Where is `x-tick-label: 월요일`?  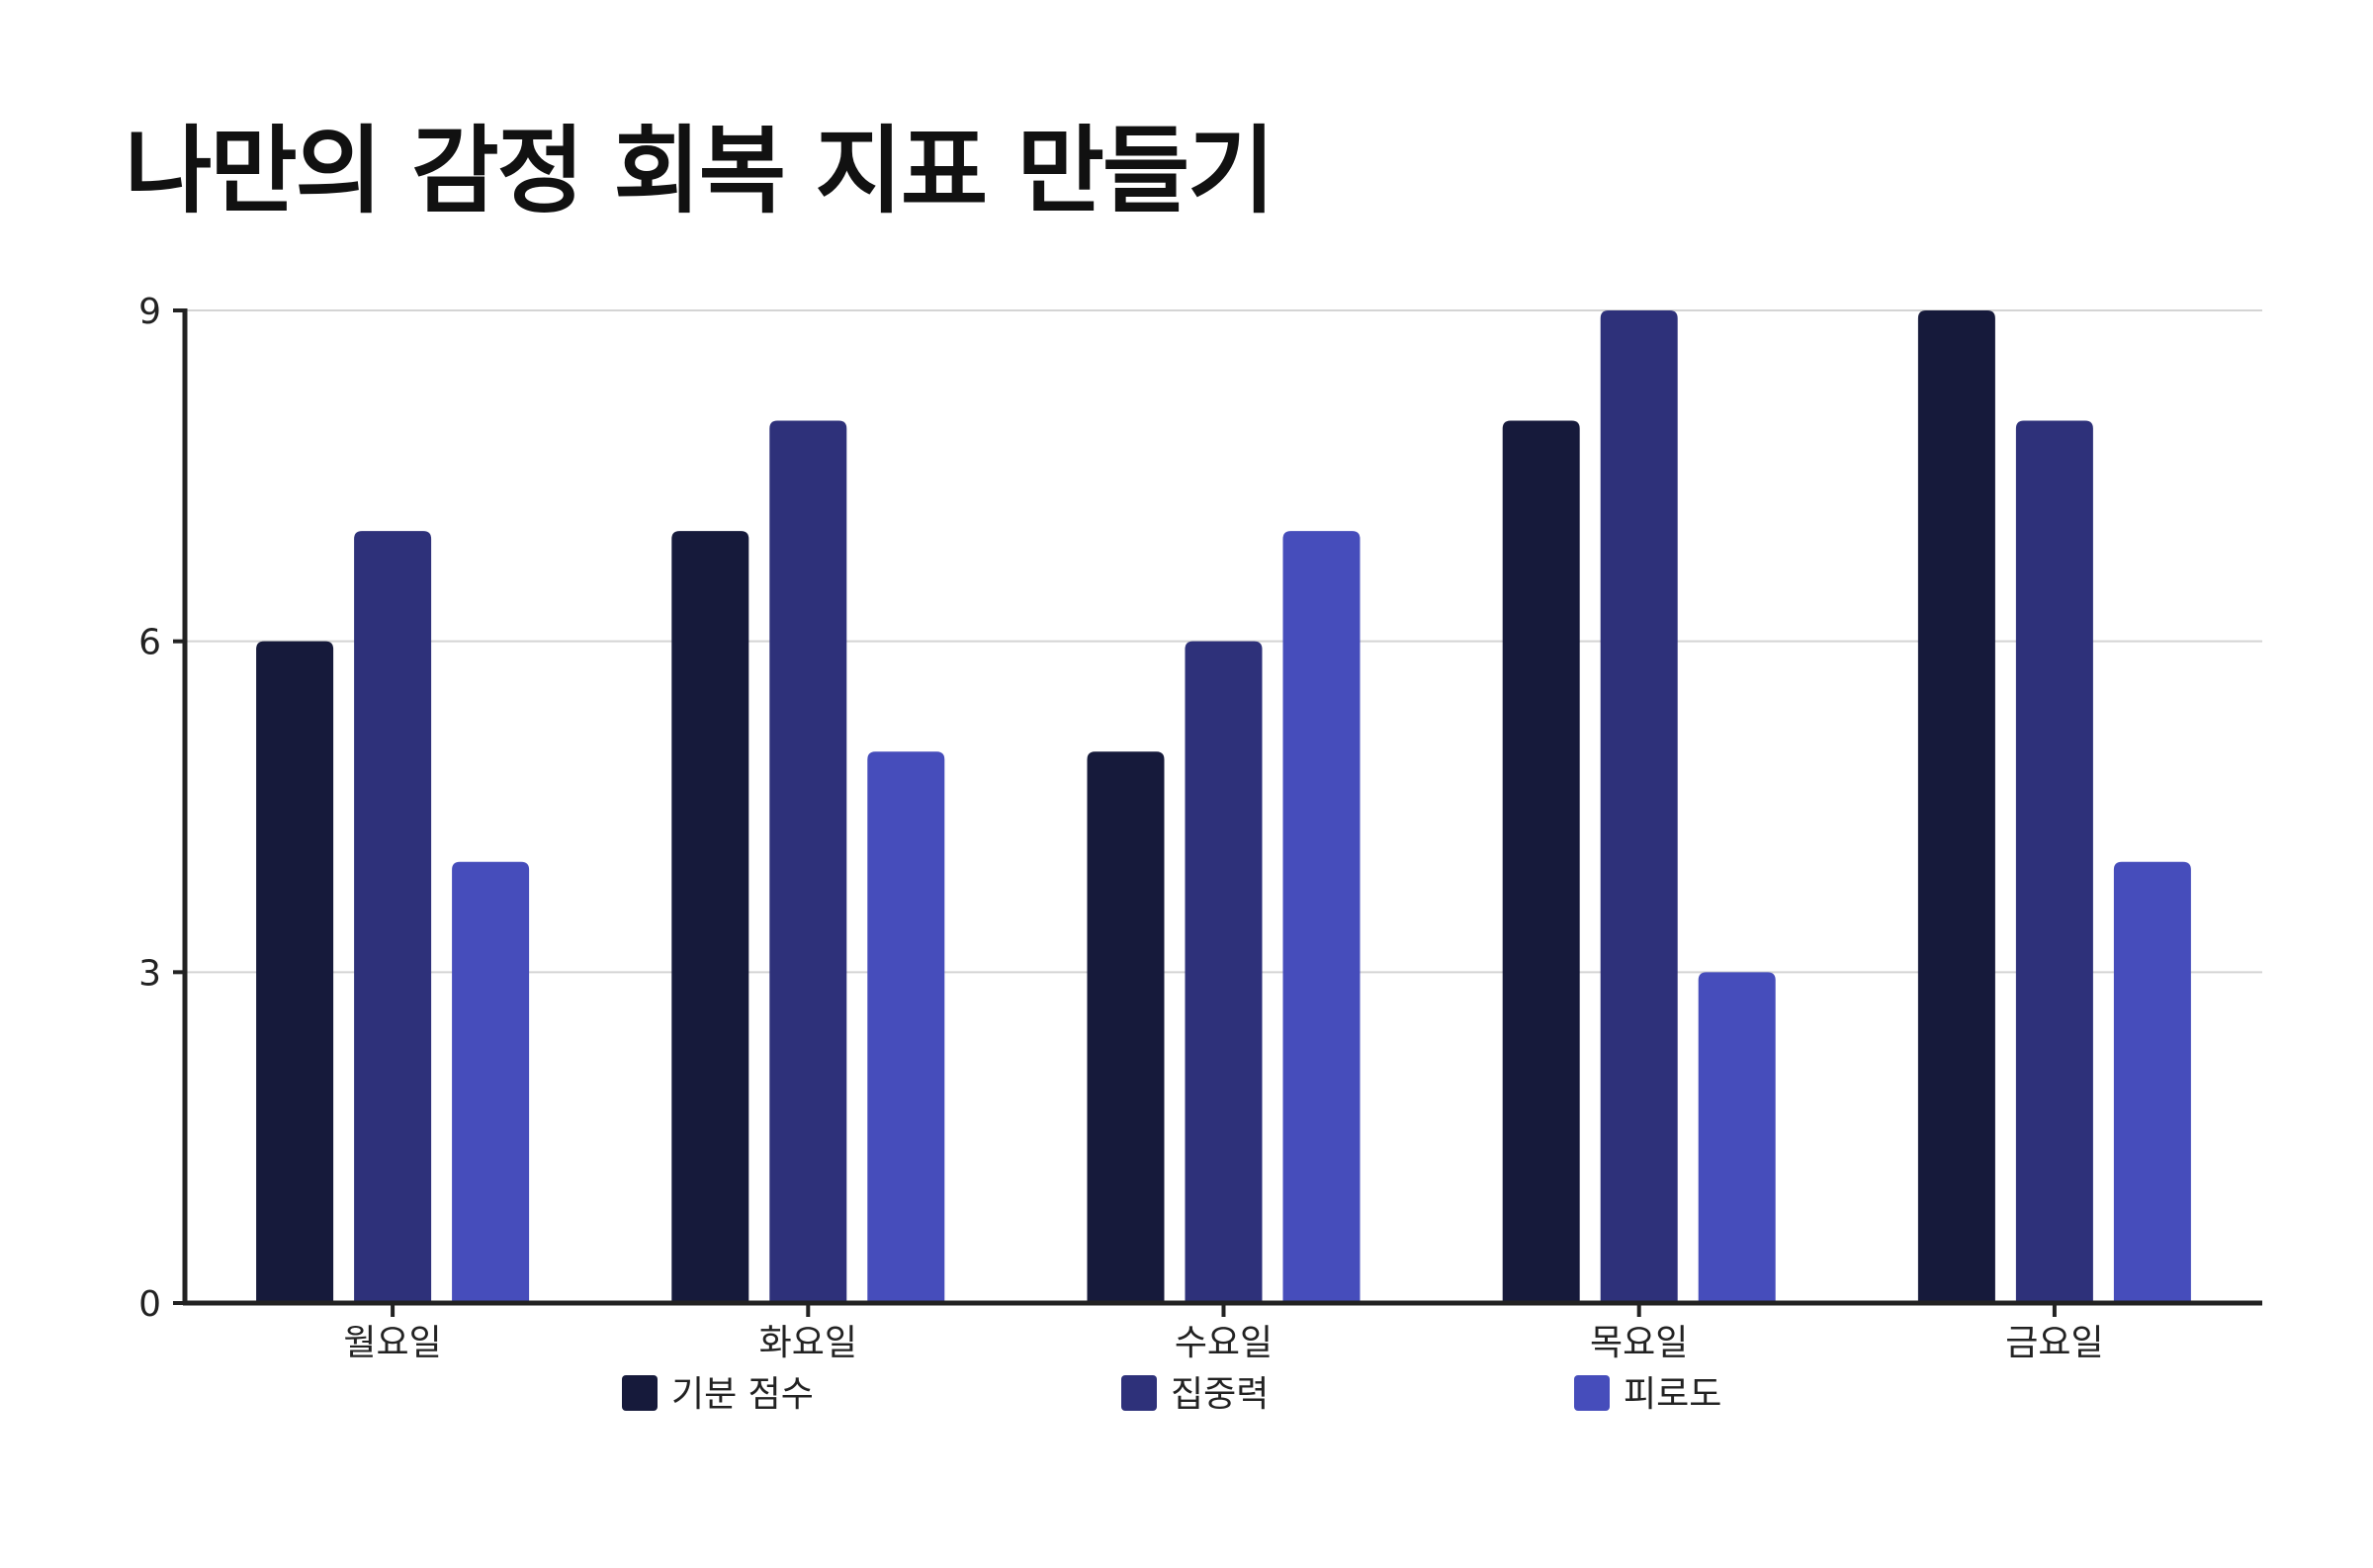
x-tick-label: 월요일 is located at coordinates (392, 1343).